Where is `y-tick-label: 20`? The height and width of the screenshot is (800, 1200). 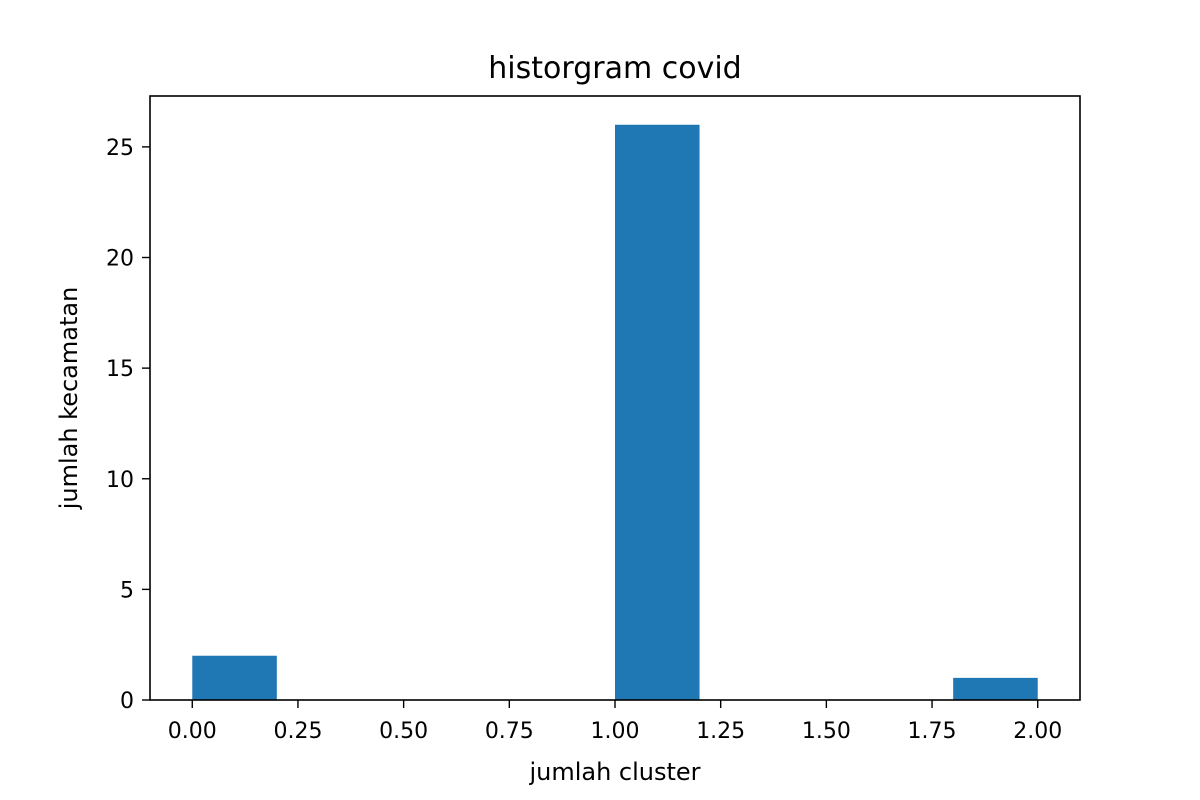
y-tick-label: 20 is located at coordinates (120, 259).